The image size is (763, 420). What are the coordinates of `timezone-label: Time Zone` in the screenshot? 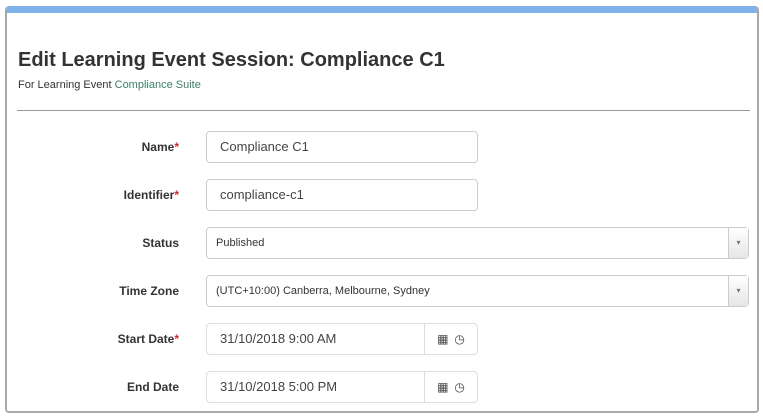 It's located at (149, 291).